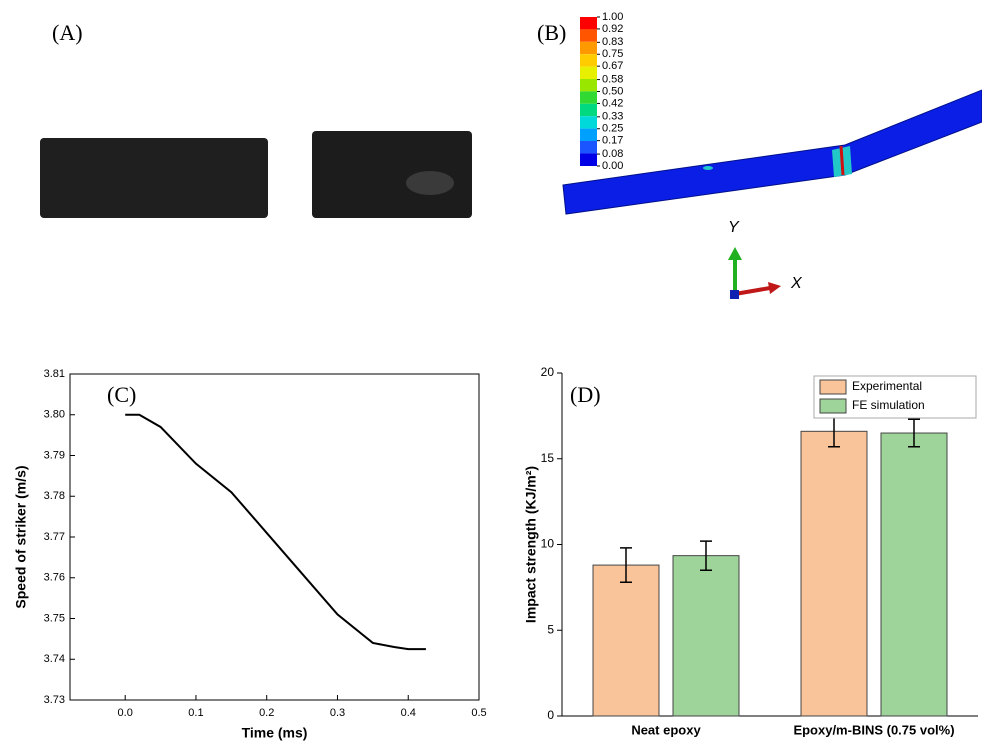  What do you see at coordinates (430, 183) in the screenshot?
I see `fracture-spot` at bounding box center [430, 183].